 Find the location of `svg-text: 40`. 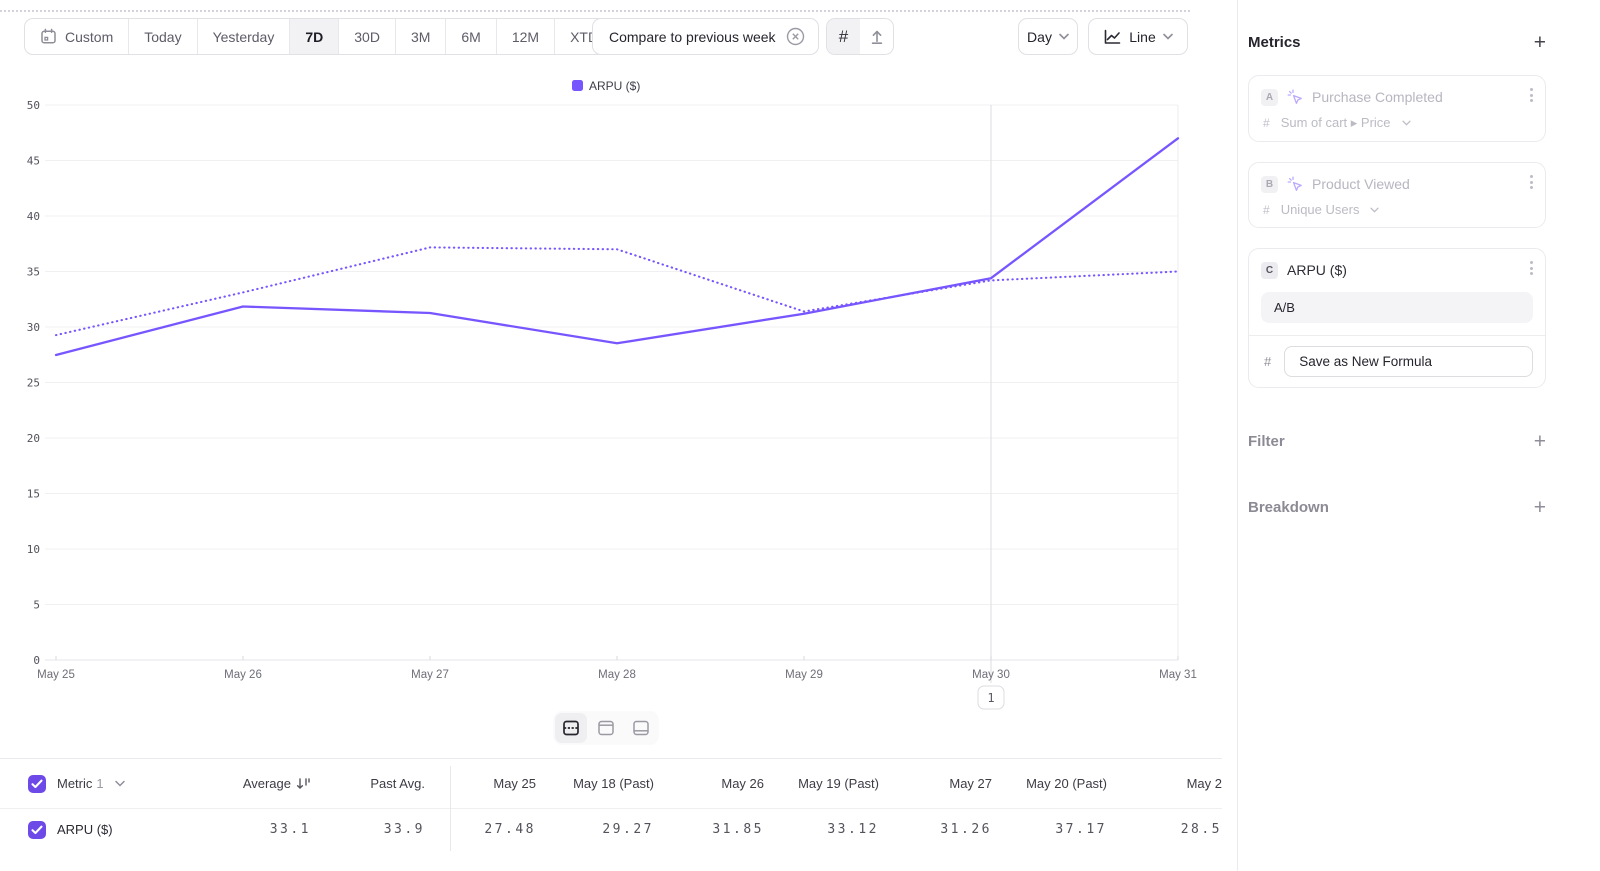

svg-text: 40 is located at coordinates (33, 216).